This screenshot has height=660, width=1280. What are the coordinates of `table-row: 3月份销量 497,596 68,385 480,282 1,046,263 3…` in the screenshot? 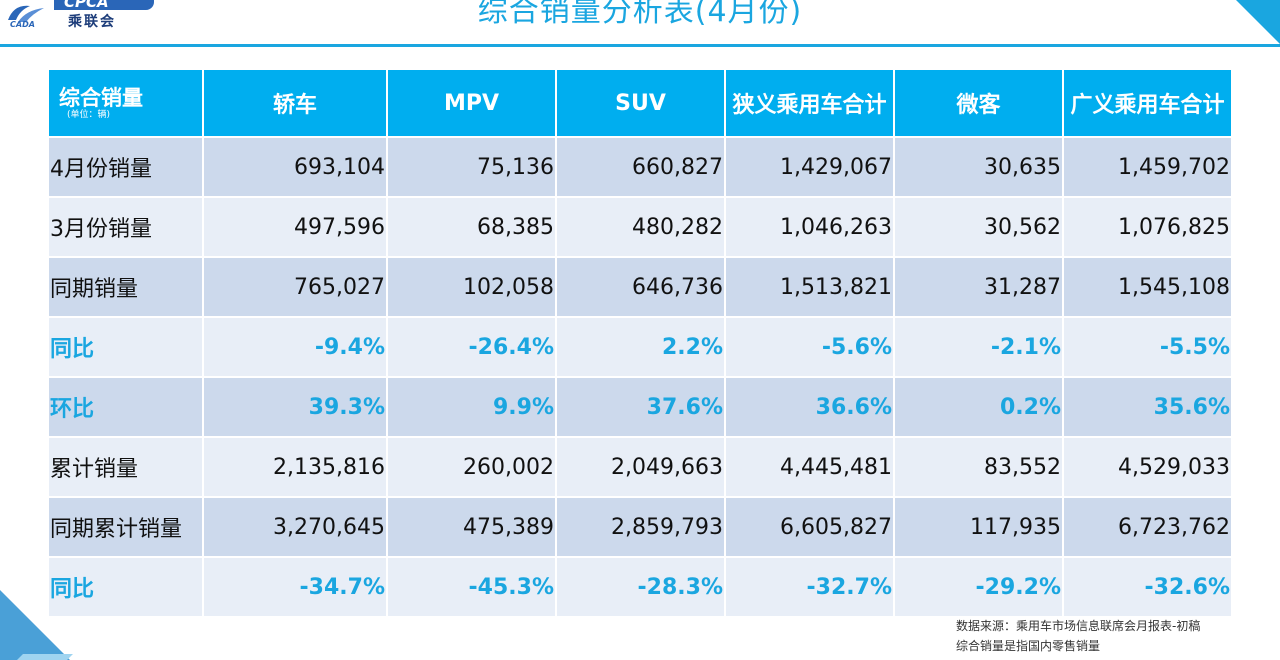 It's located at (640, 227).